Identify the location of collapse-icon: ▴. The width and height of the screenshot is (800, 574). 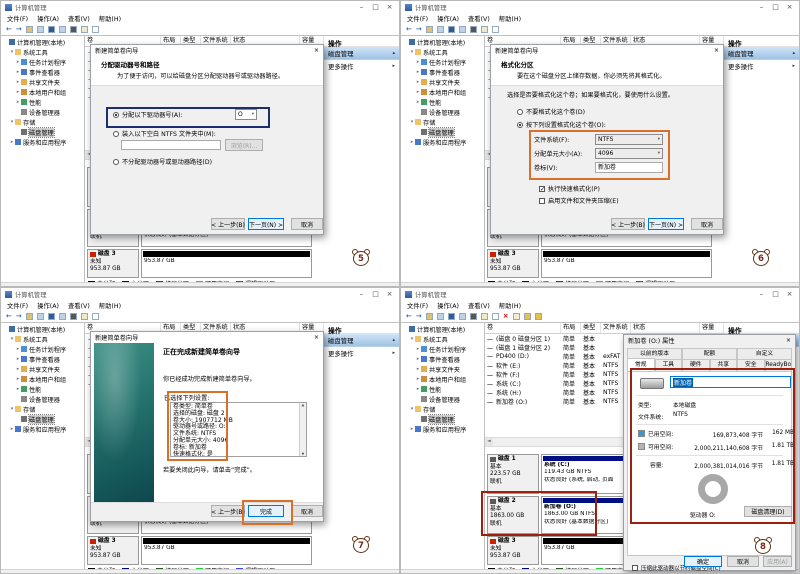
(393, 53).